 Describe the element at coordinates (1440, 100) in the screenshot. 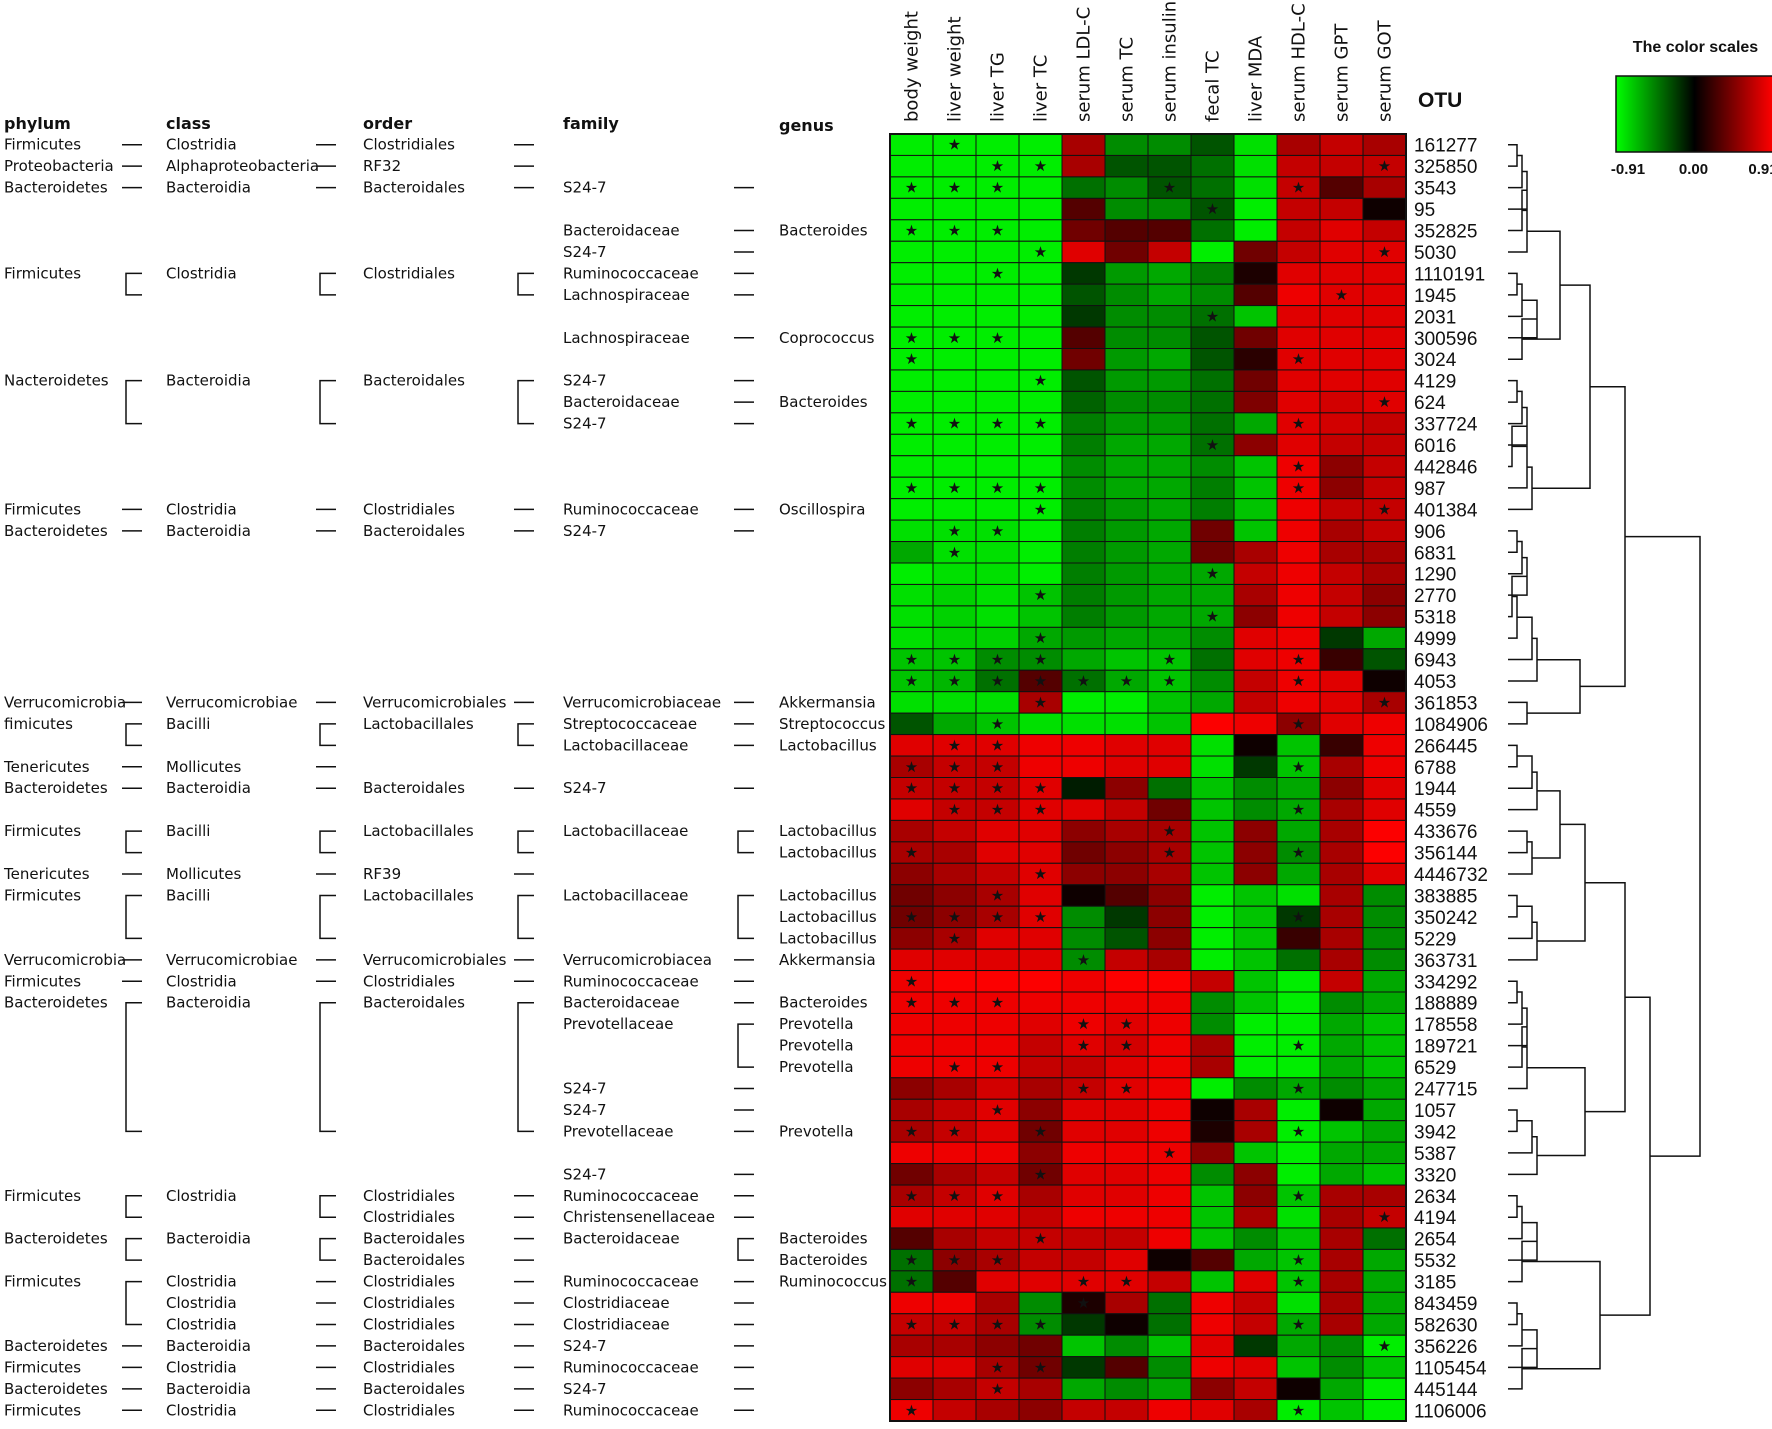

I see `header-otu: OTU` at that location.